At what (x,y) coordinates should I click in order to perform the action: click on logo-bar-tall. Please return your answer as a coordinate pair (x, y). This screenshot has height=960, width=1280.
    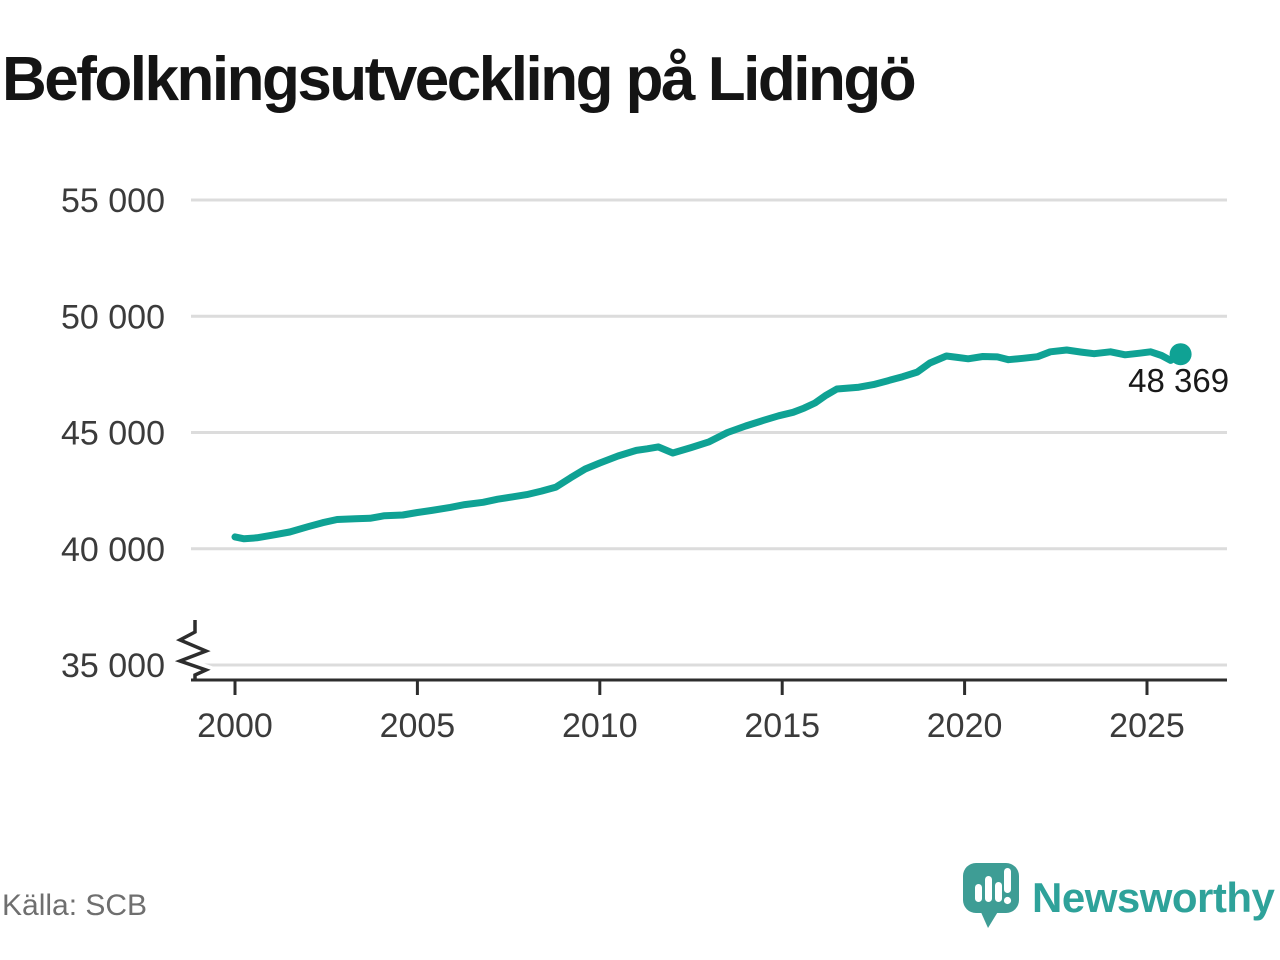
    Looking at the image, I should click on (988, 889).